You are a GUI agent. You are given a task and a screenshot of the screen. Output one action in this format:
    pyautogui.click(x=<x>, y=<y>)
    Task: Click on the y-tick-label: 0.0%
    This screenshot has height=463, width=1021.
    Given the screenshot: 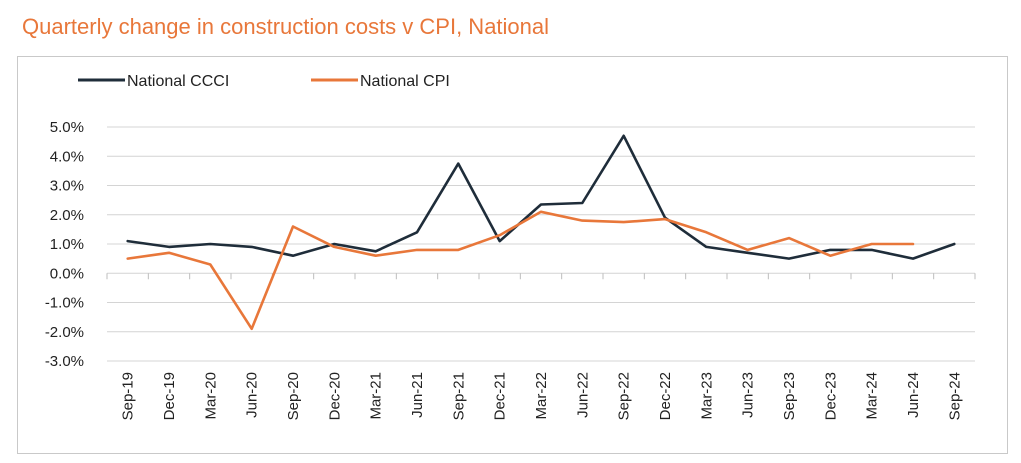 What is the action you would take?
    pyautogui.click(x=67, y=273)
    